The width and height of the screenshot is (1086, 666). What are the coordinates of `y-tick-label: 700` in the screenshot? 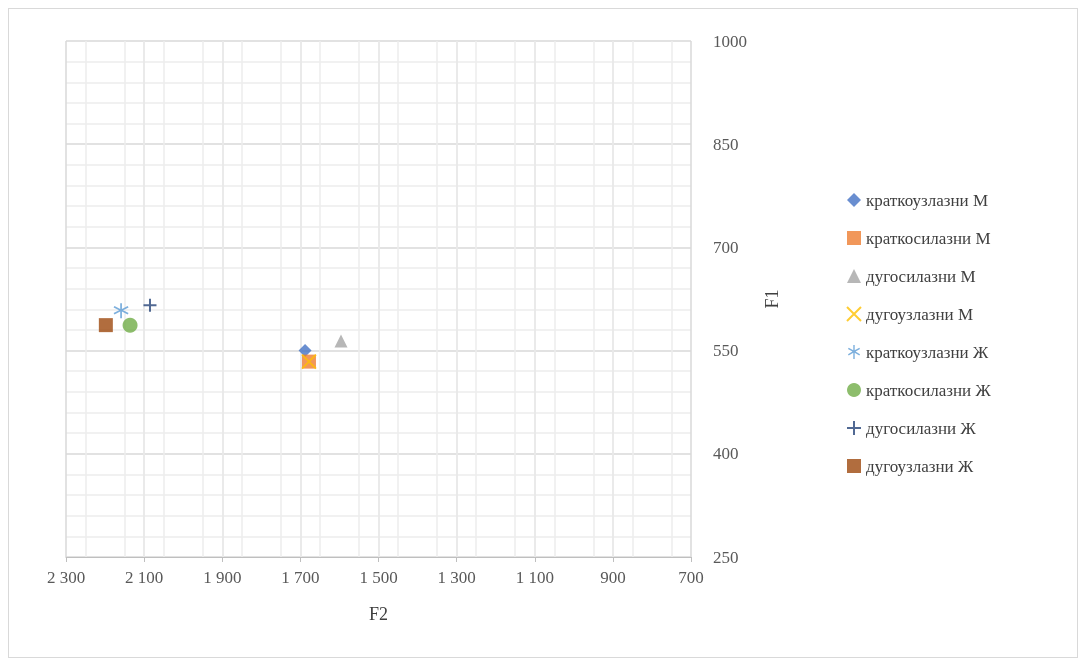 It's located at (726, 247).